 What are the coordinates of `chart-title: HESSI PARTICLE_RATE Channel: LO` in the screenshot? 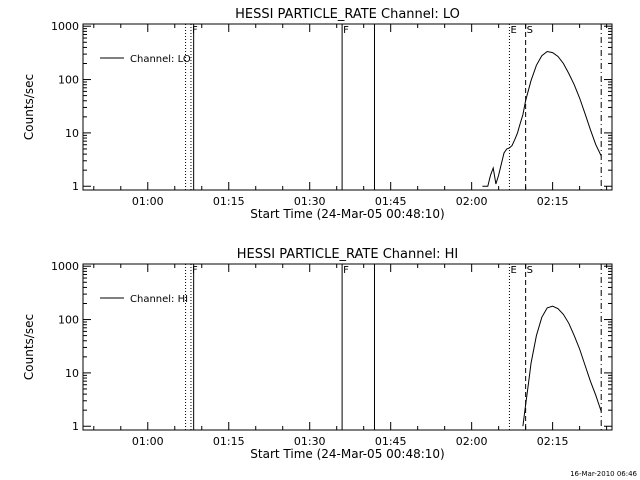 It's located at (347, 14).